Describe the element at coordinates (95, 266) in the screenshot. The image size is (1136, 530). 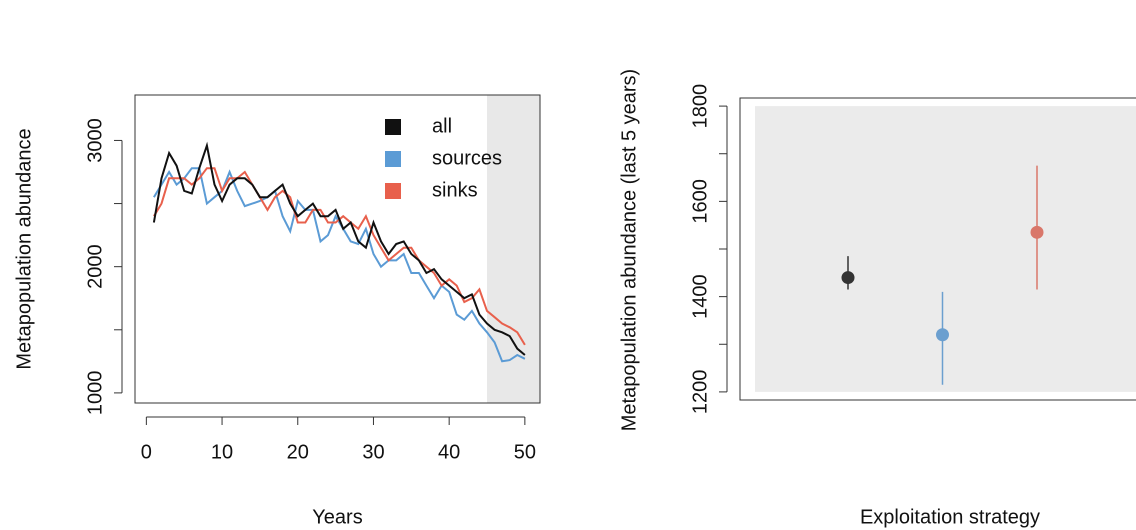
I see `y-tick-label: 2000` at that location.